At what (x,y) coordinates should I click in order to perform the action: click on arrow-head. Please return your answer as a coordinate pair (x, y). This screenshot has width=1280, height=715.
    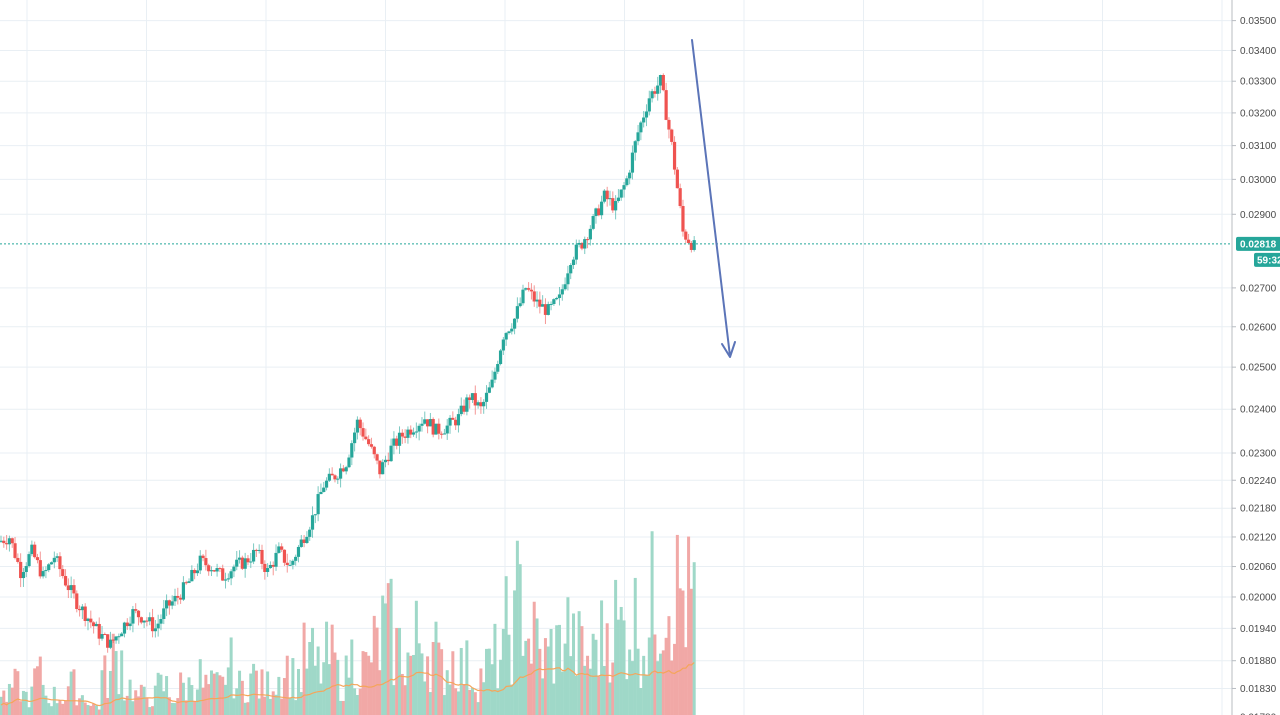
    Looking at the image, I should click on (728, 349).